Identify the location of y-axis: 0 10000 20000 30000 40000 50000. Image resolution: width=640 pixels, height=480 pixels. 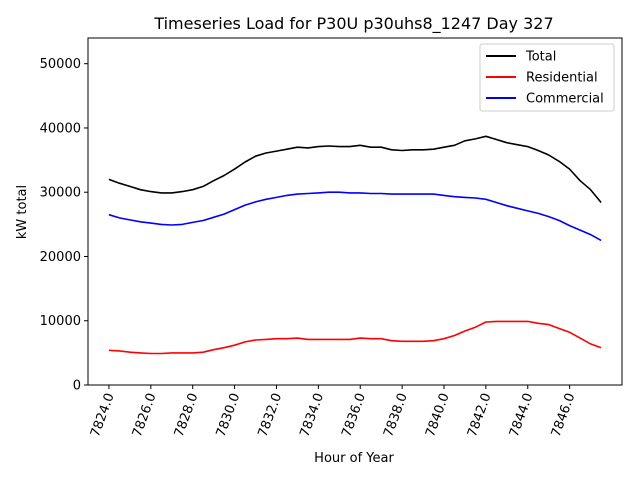
(64, 225).